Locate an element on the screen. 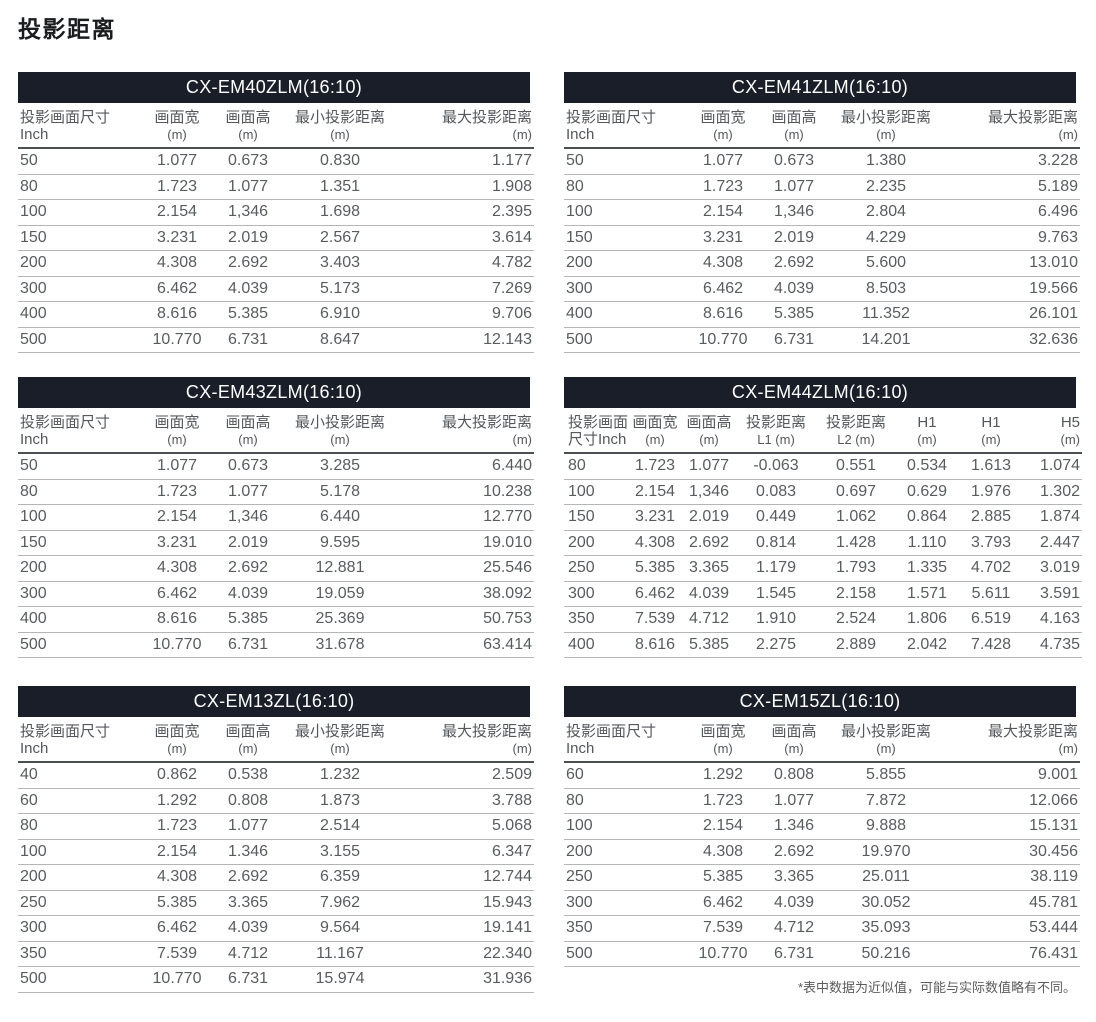 The image size is (1096, 1022). table-row: 150 3.231 2.019 9.595 19.010 is located at coordinates (276, 543).